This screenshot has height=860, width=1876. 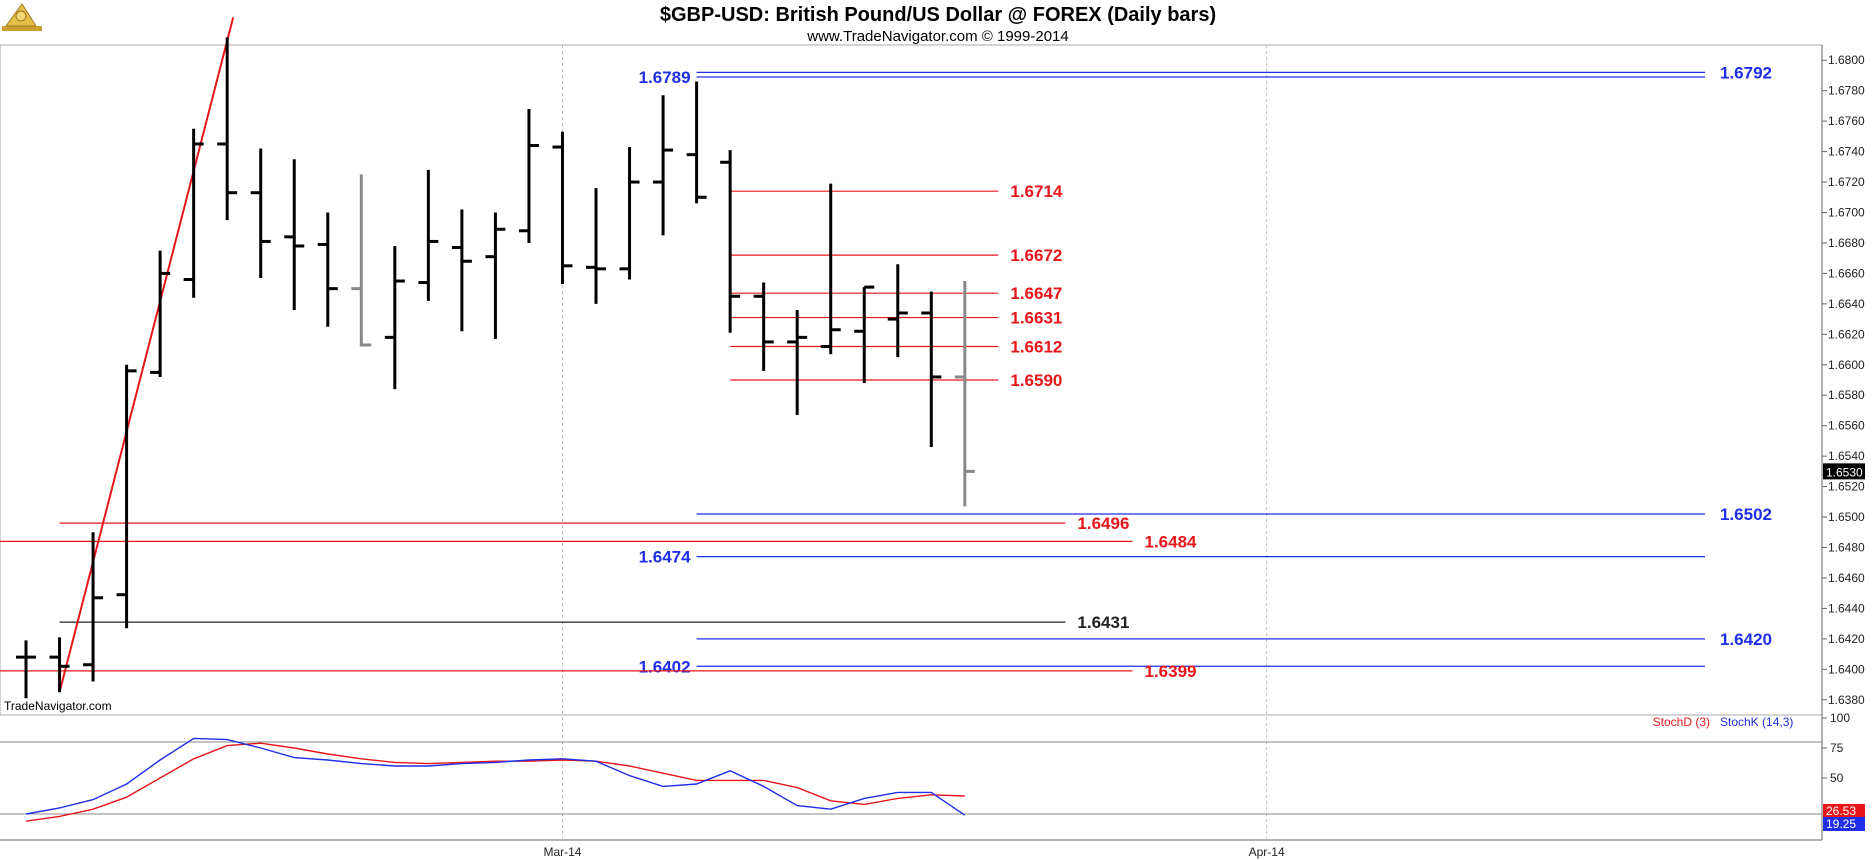 I want to click on y-tick-label: 1.6520, so click(x=1846, y=487).